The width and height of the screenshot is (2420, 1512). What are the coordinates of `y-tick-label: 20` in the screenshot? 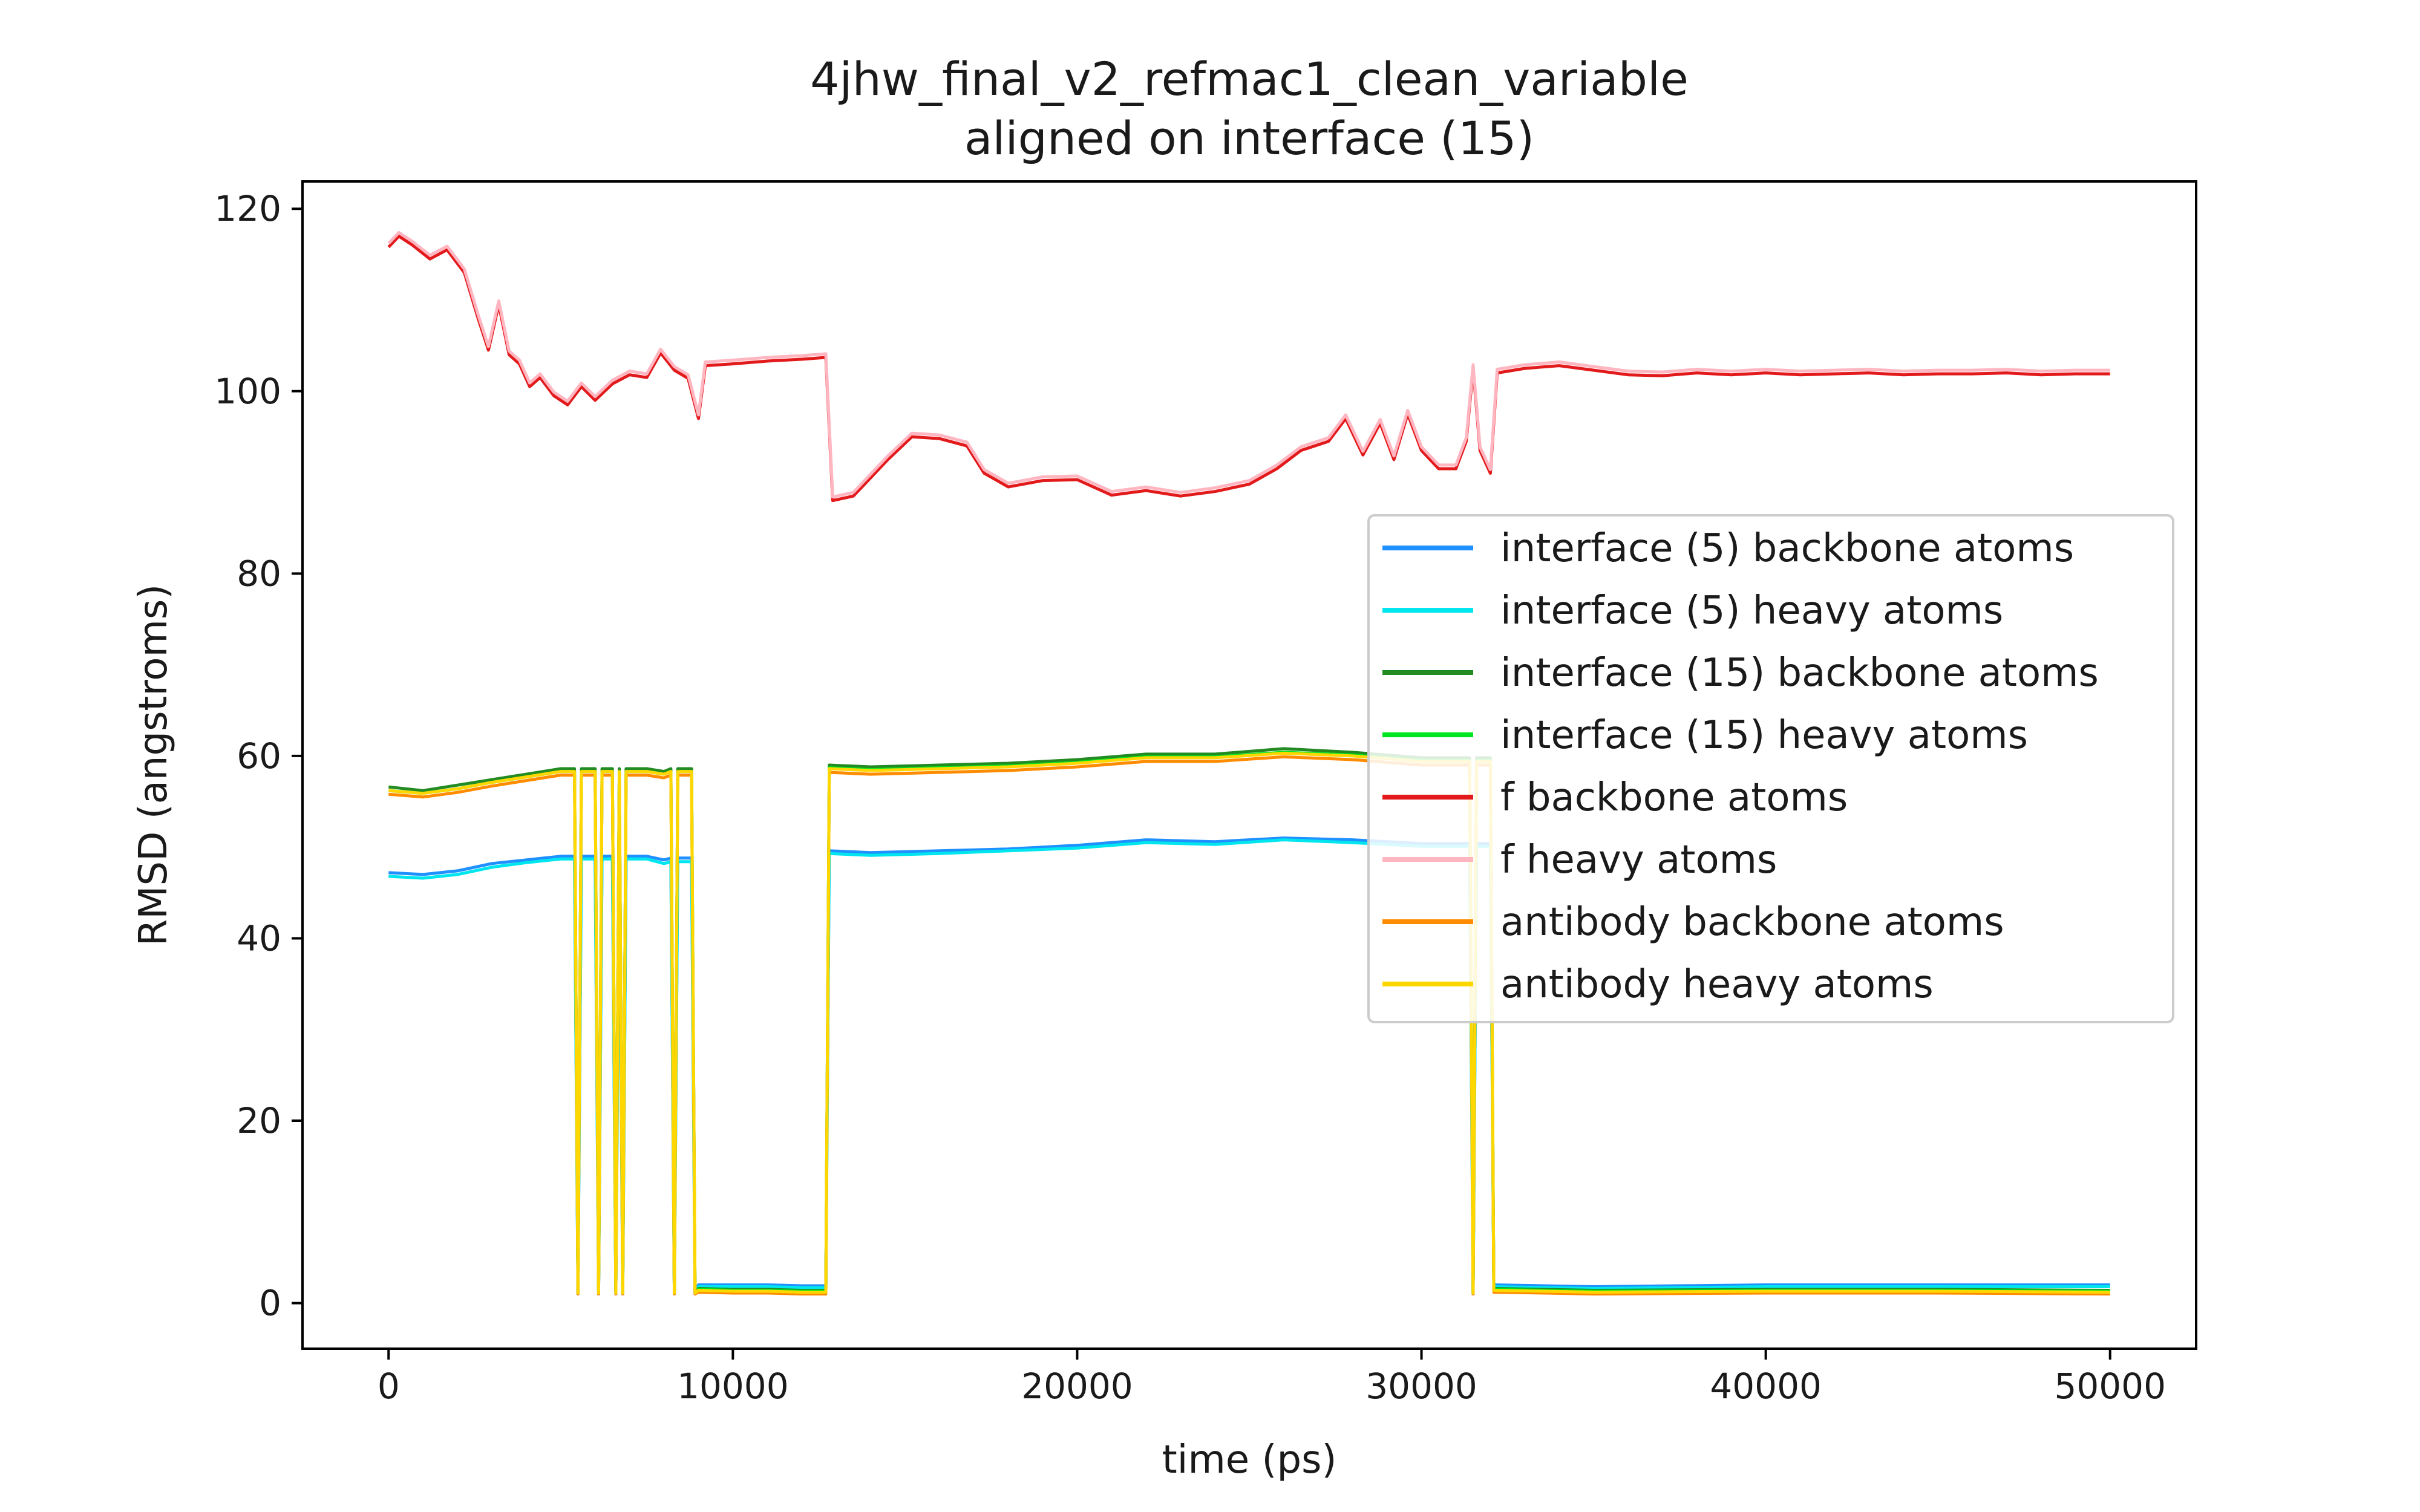 It's located at (259, 1120).